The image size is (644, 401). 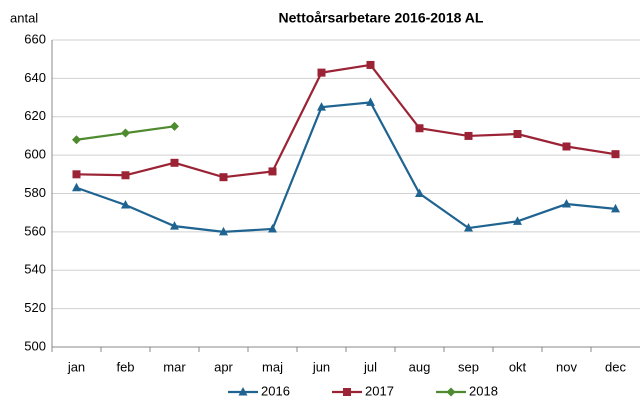 I want to click on x-tick-label: sep, so click(x=468, y=366).